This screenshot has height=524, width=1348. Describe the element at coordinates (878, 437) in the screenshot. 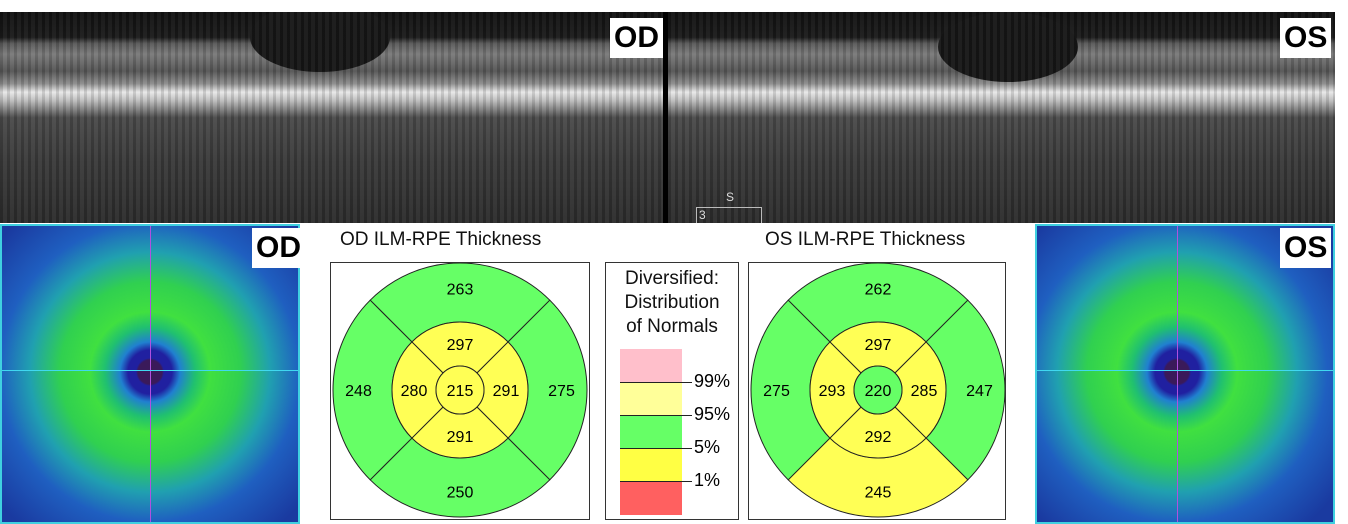

I see `inner-value-bottom: 292` at that location.